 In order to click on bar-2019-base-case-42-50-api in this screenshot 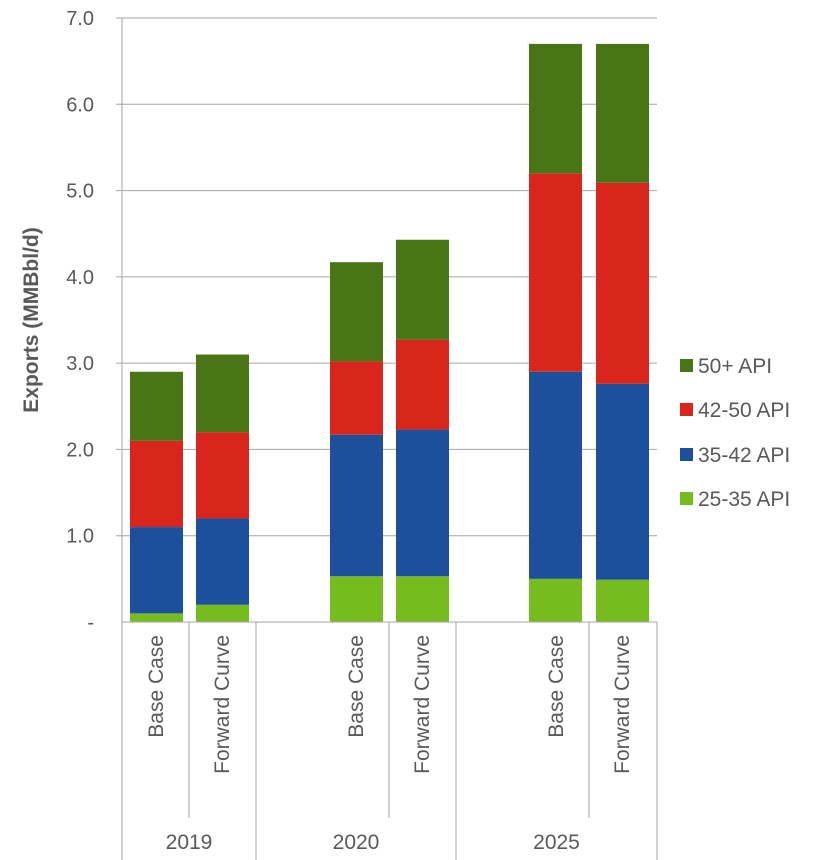, I will do `click(156, 484)`.